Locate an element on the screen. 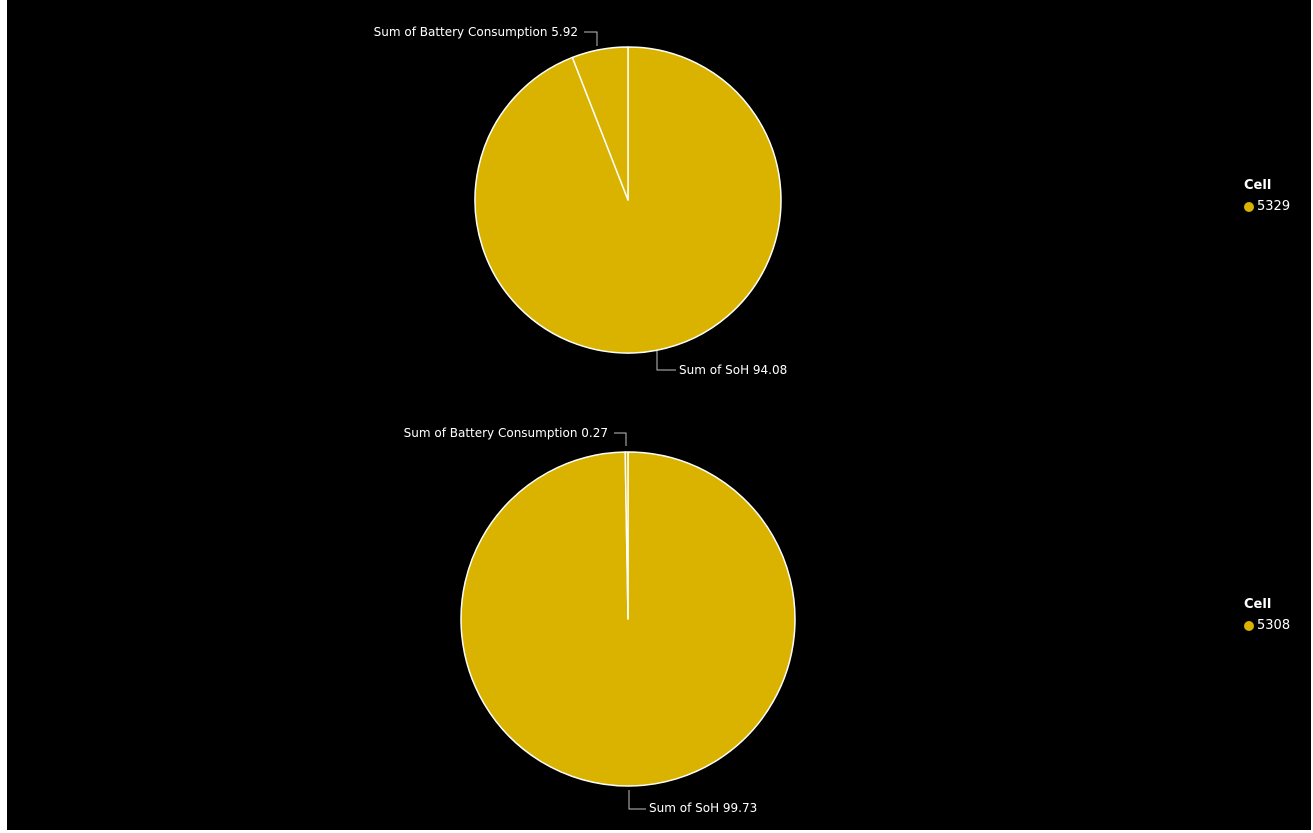 This screenshot has width=1313, height=833. data-label-battery-consumption: Sum of Battery Consumption 5.92 is located at coordinates (476, 32).